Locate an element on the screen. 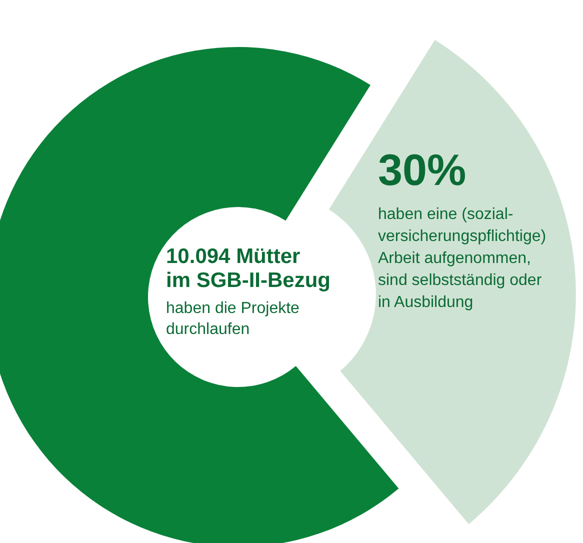  text: 10.094 Mütter im SGB-II-Bezug is located at coordinates (248, 268).